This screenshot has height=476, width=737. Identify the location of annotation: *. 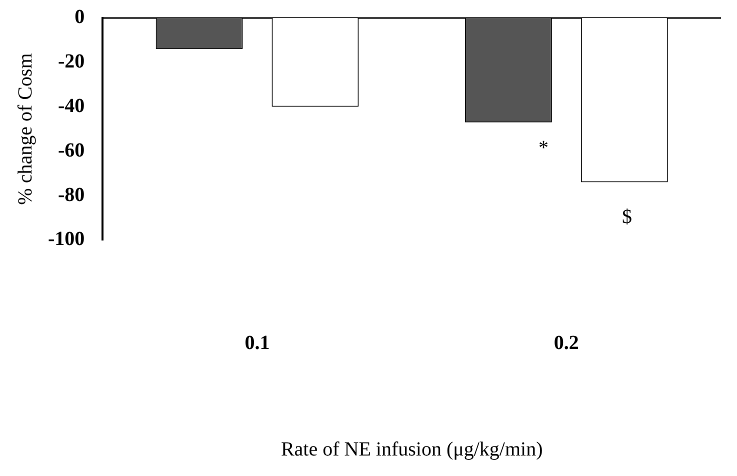
(543, 148).